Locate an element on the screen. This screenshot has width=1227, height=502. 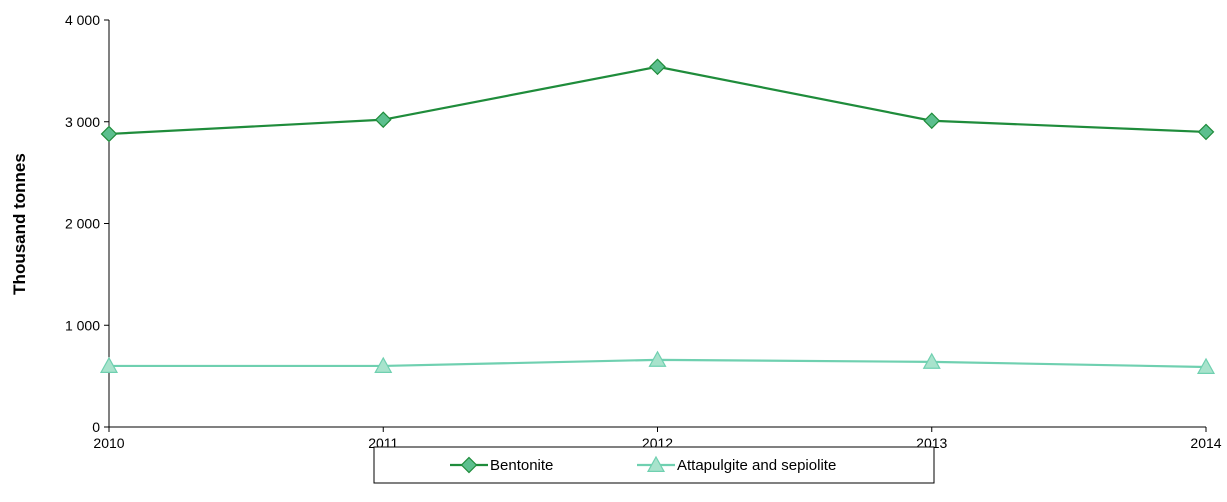
y-tick-label: 4 000 is located at coordinates (82, 20).